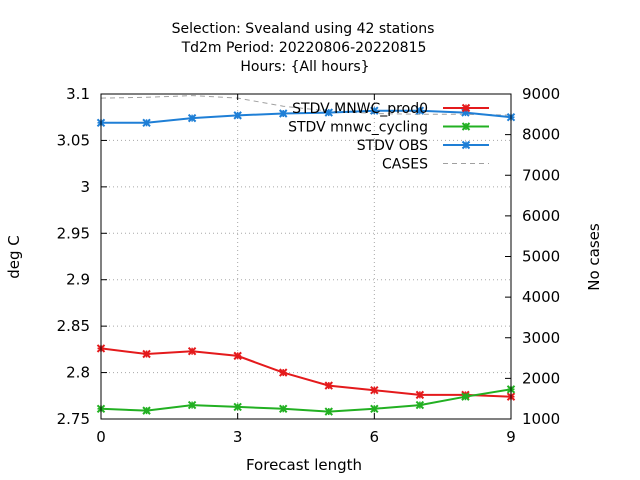  Describe the element at coordinates (435, 165) in the screenshot. I see `legend-entry: CASES` at that location.